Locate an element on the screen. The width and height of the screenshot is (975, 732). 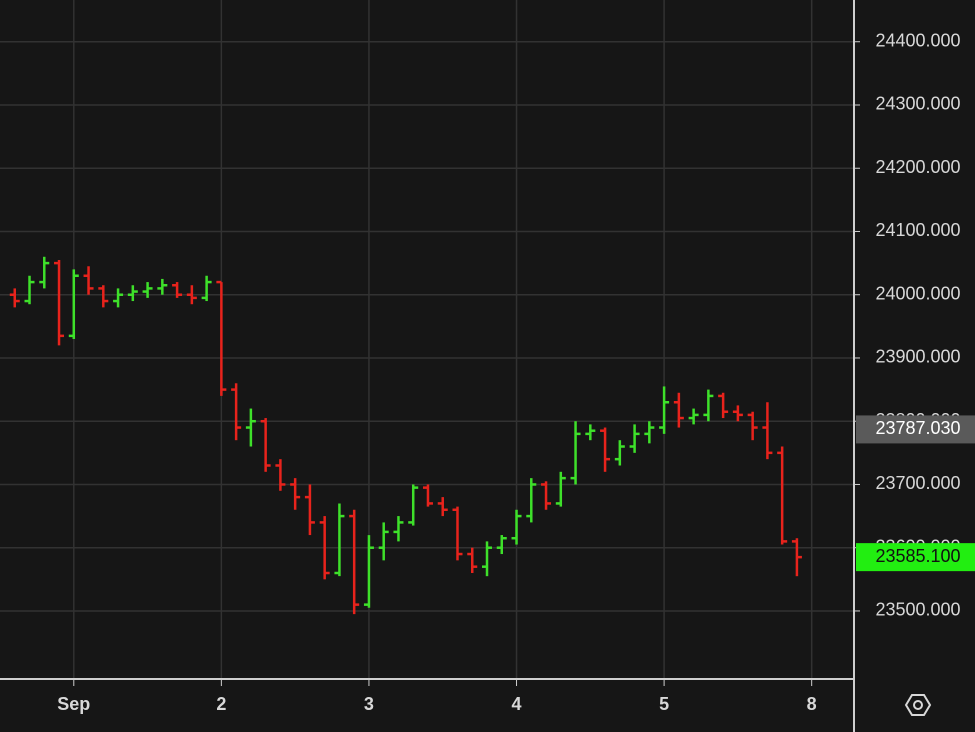
y-tick-label: 23700.000 is located at coordinates (917, 483).